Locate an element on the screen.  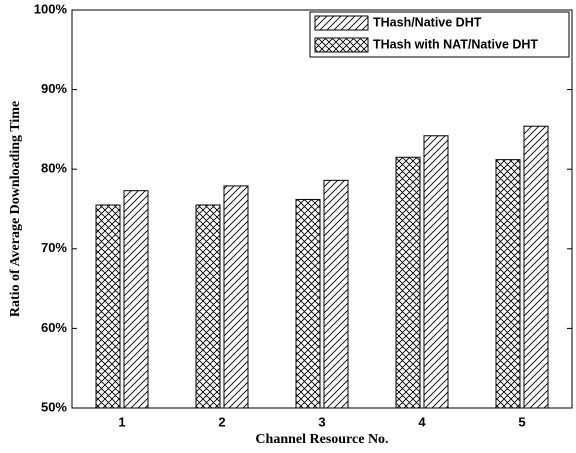
x-axis-label: Channel Resource No. is located at coordinates (321, 439).